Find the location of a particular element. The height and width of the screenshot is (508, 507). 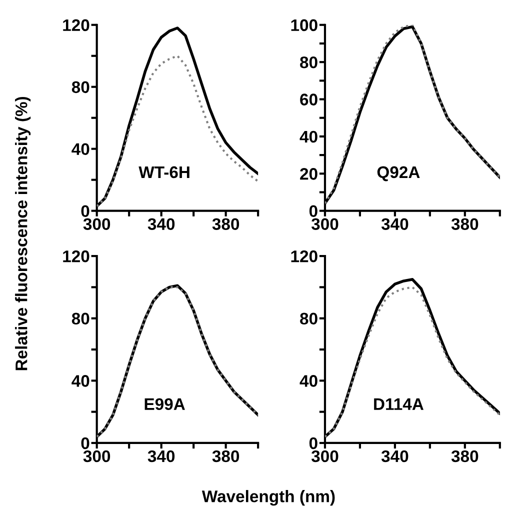

annotation: Q92A is located at coordinates (398, 174).